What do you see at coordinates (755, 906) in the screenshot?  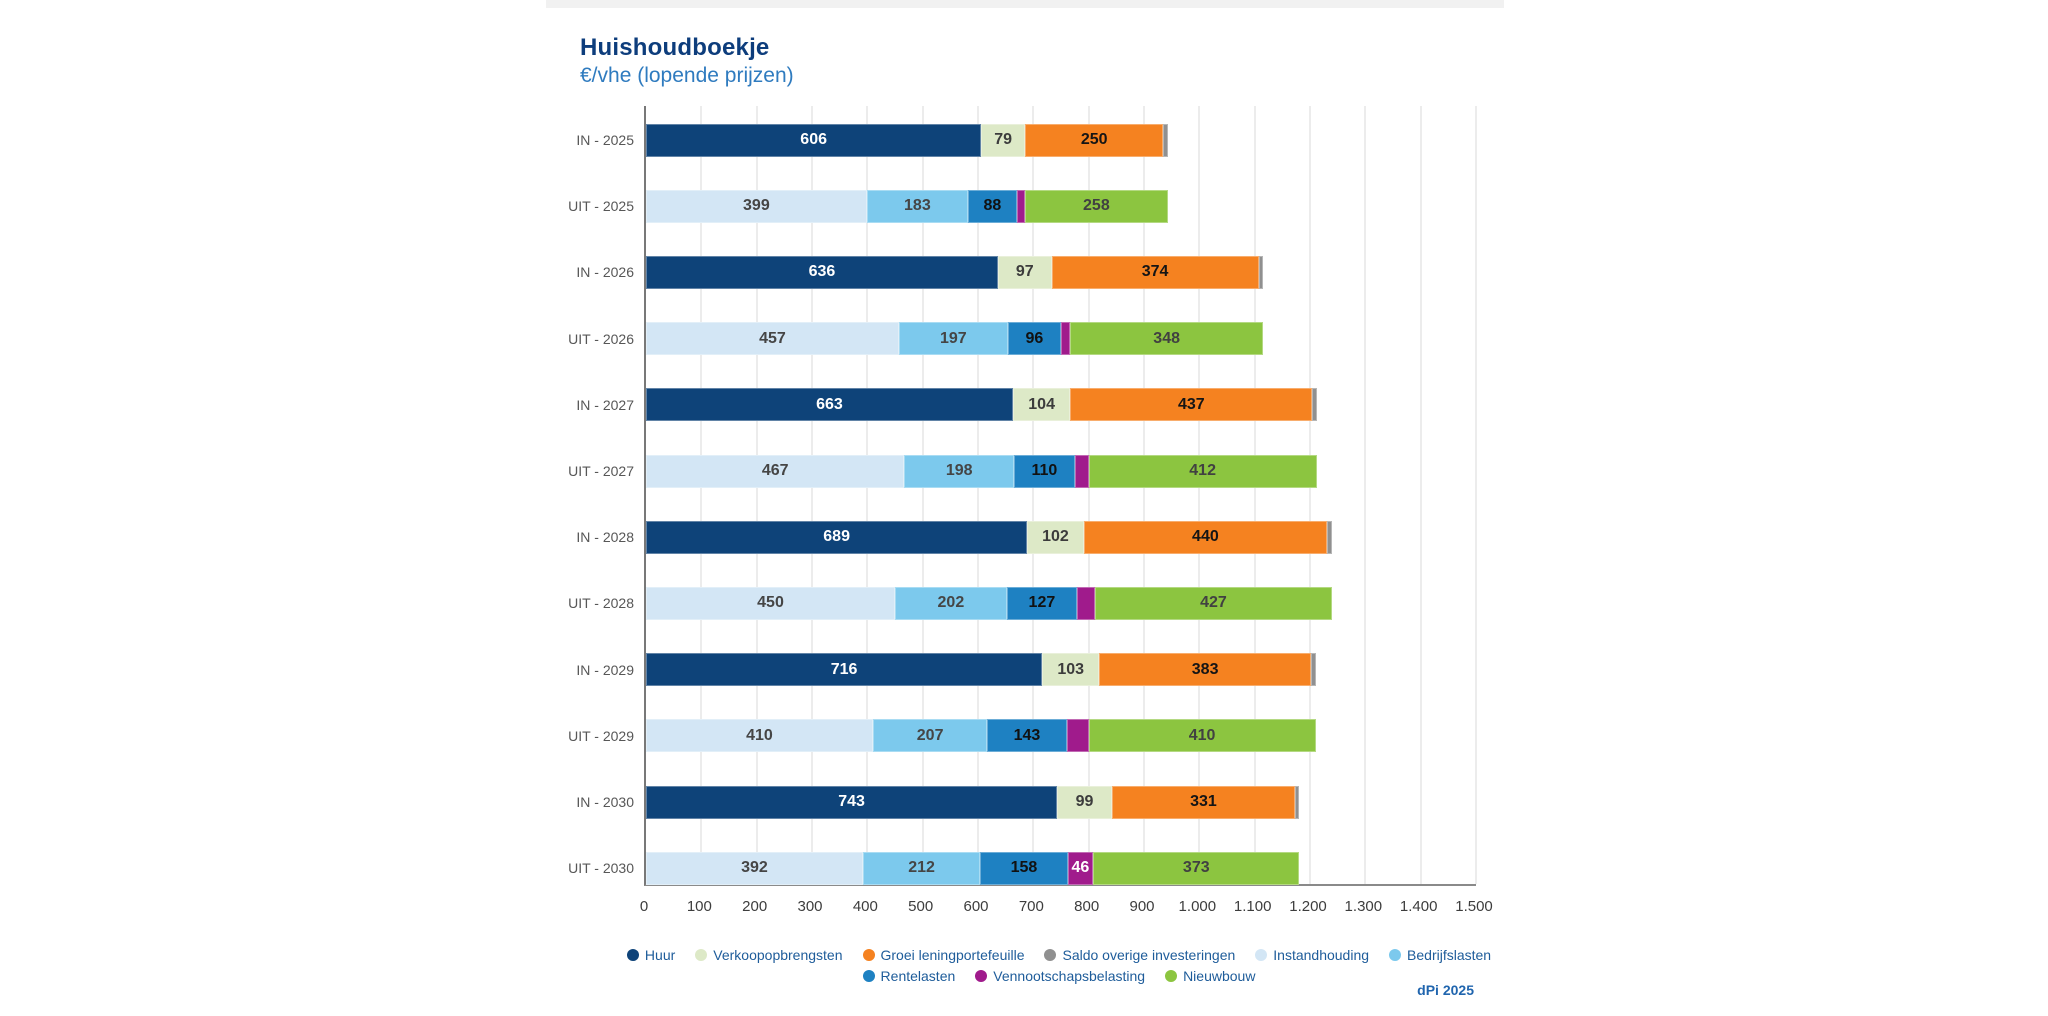 I see `x-tick-label: 200` at bounding box center [755, 906].